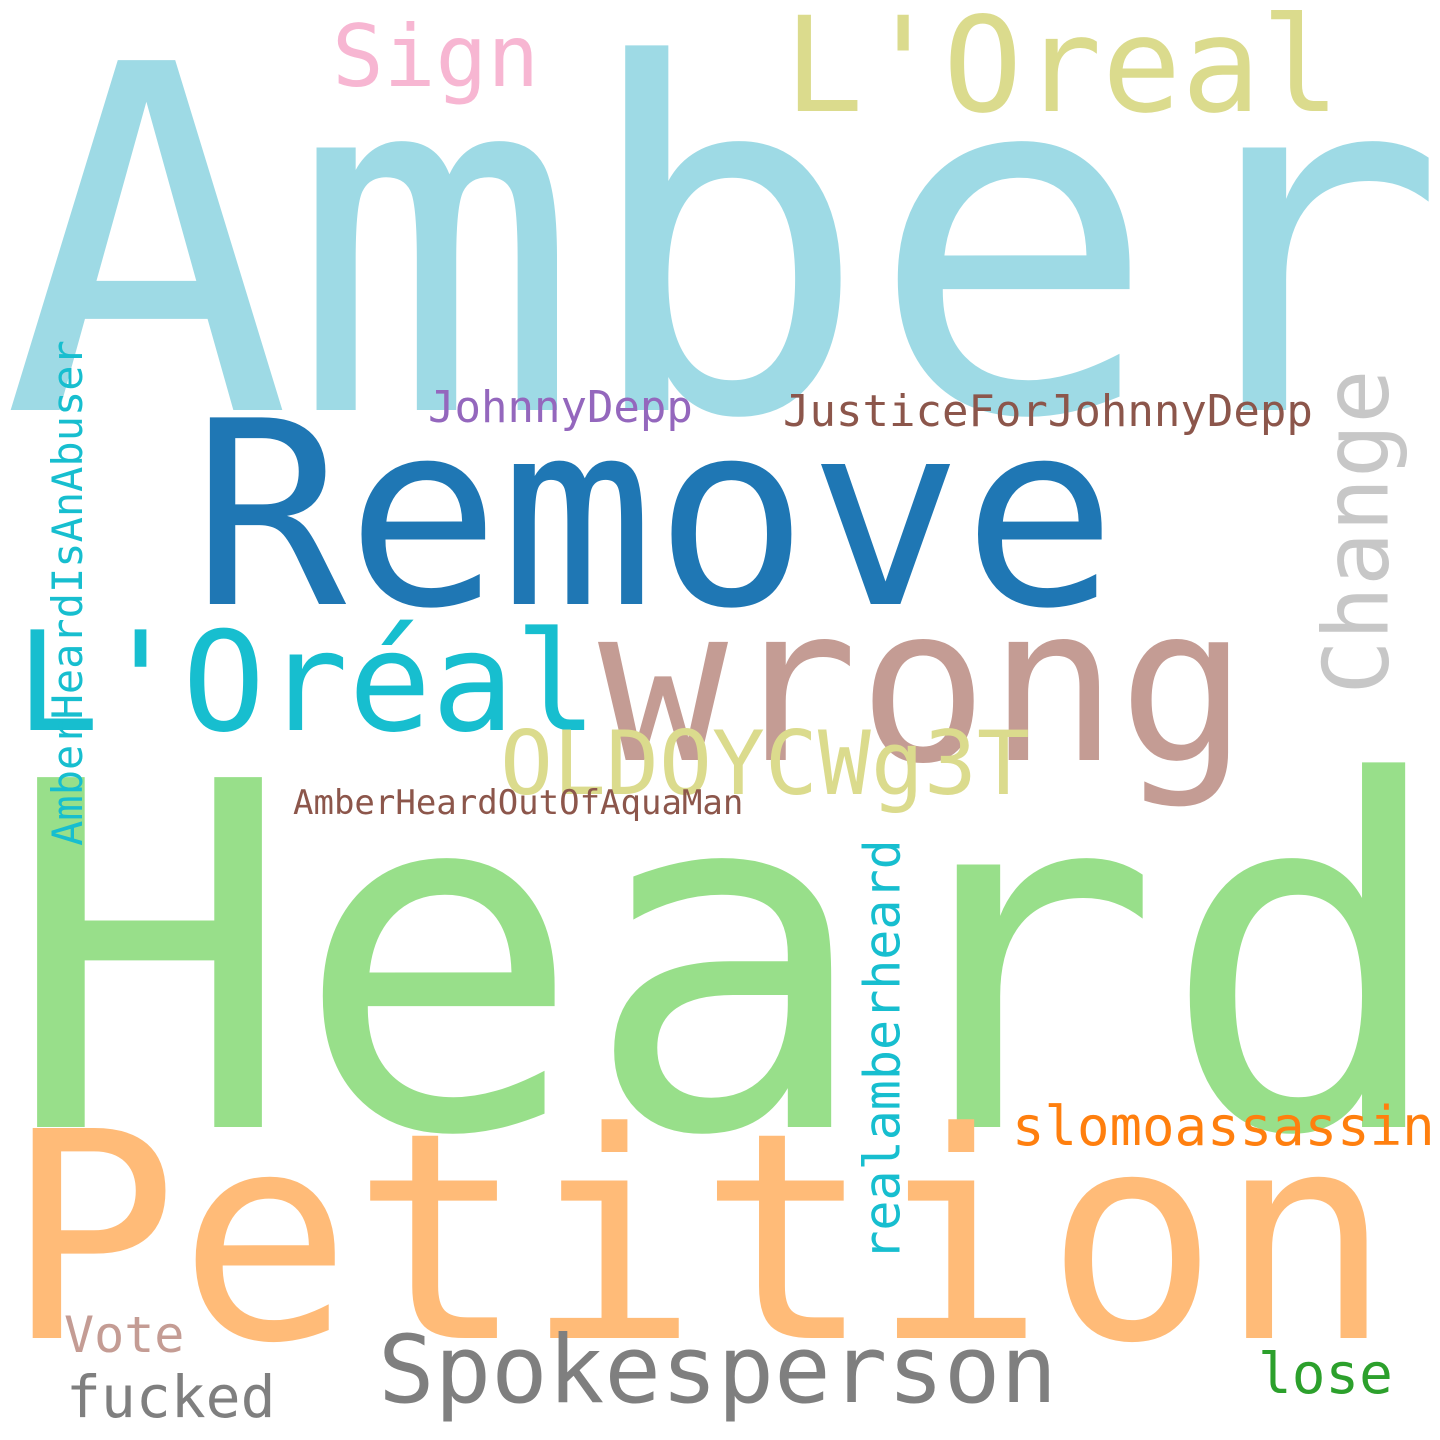 Image resolution: width=1440 pixels, height=1440 pixels. Describe the element at coordinates (882, 1050) in the screenshot. I see `word-realamberheard: realamberheard` at that location.